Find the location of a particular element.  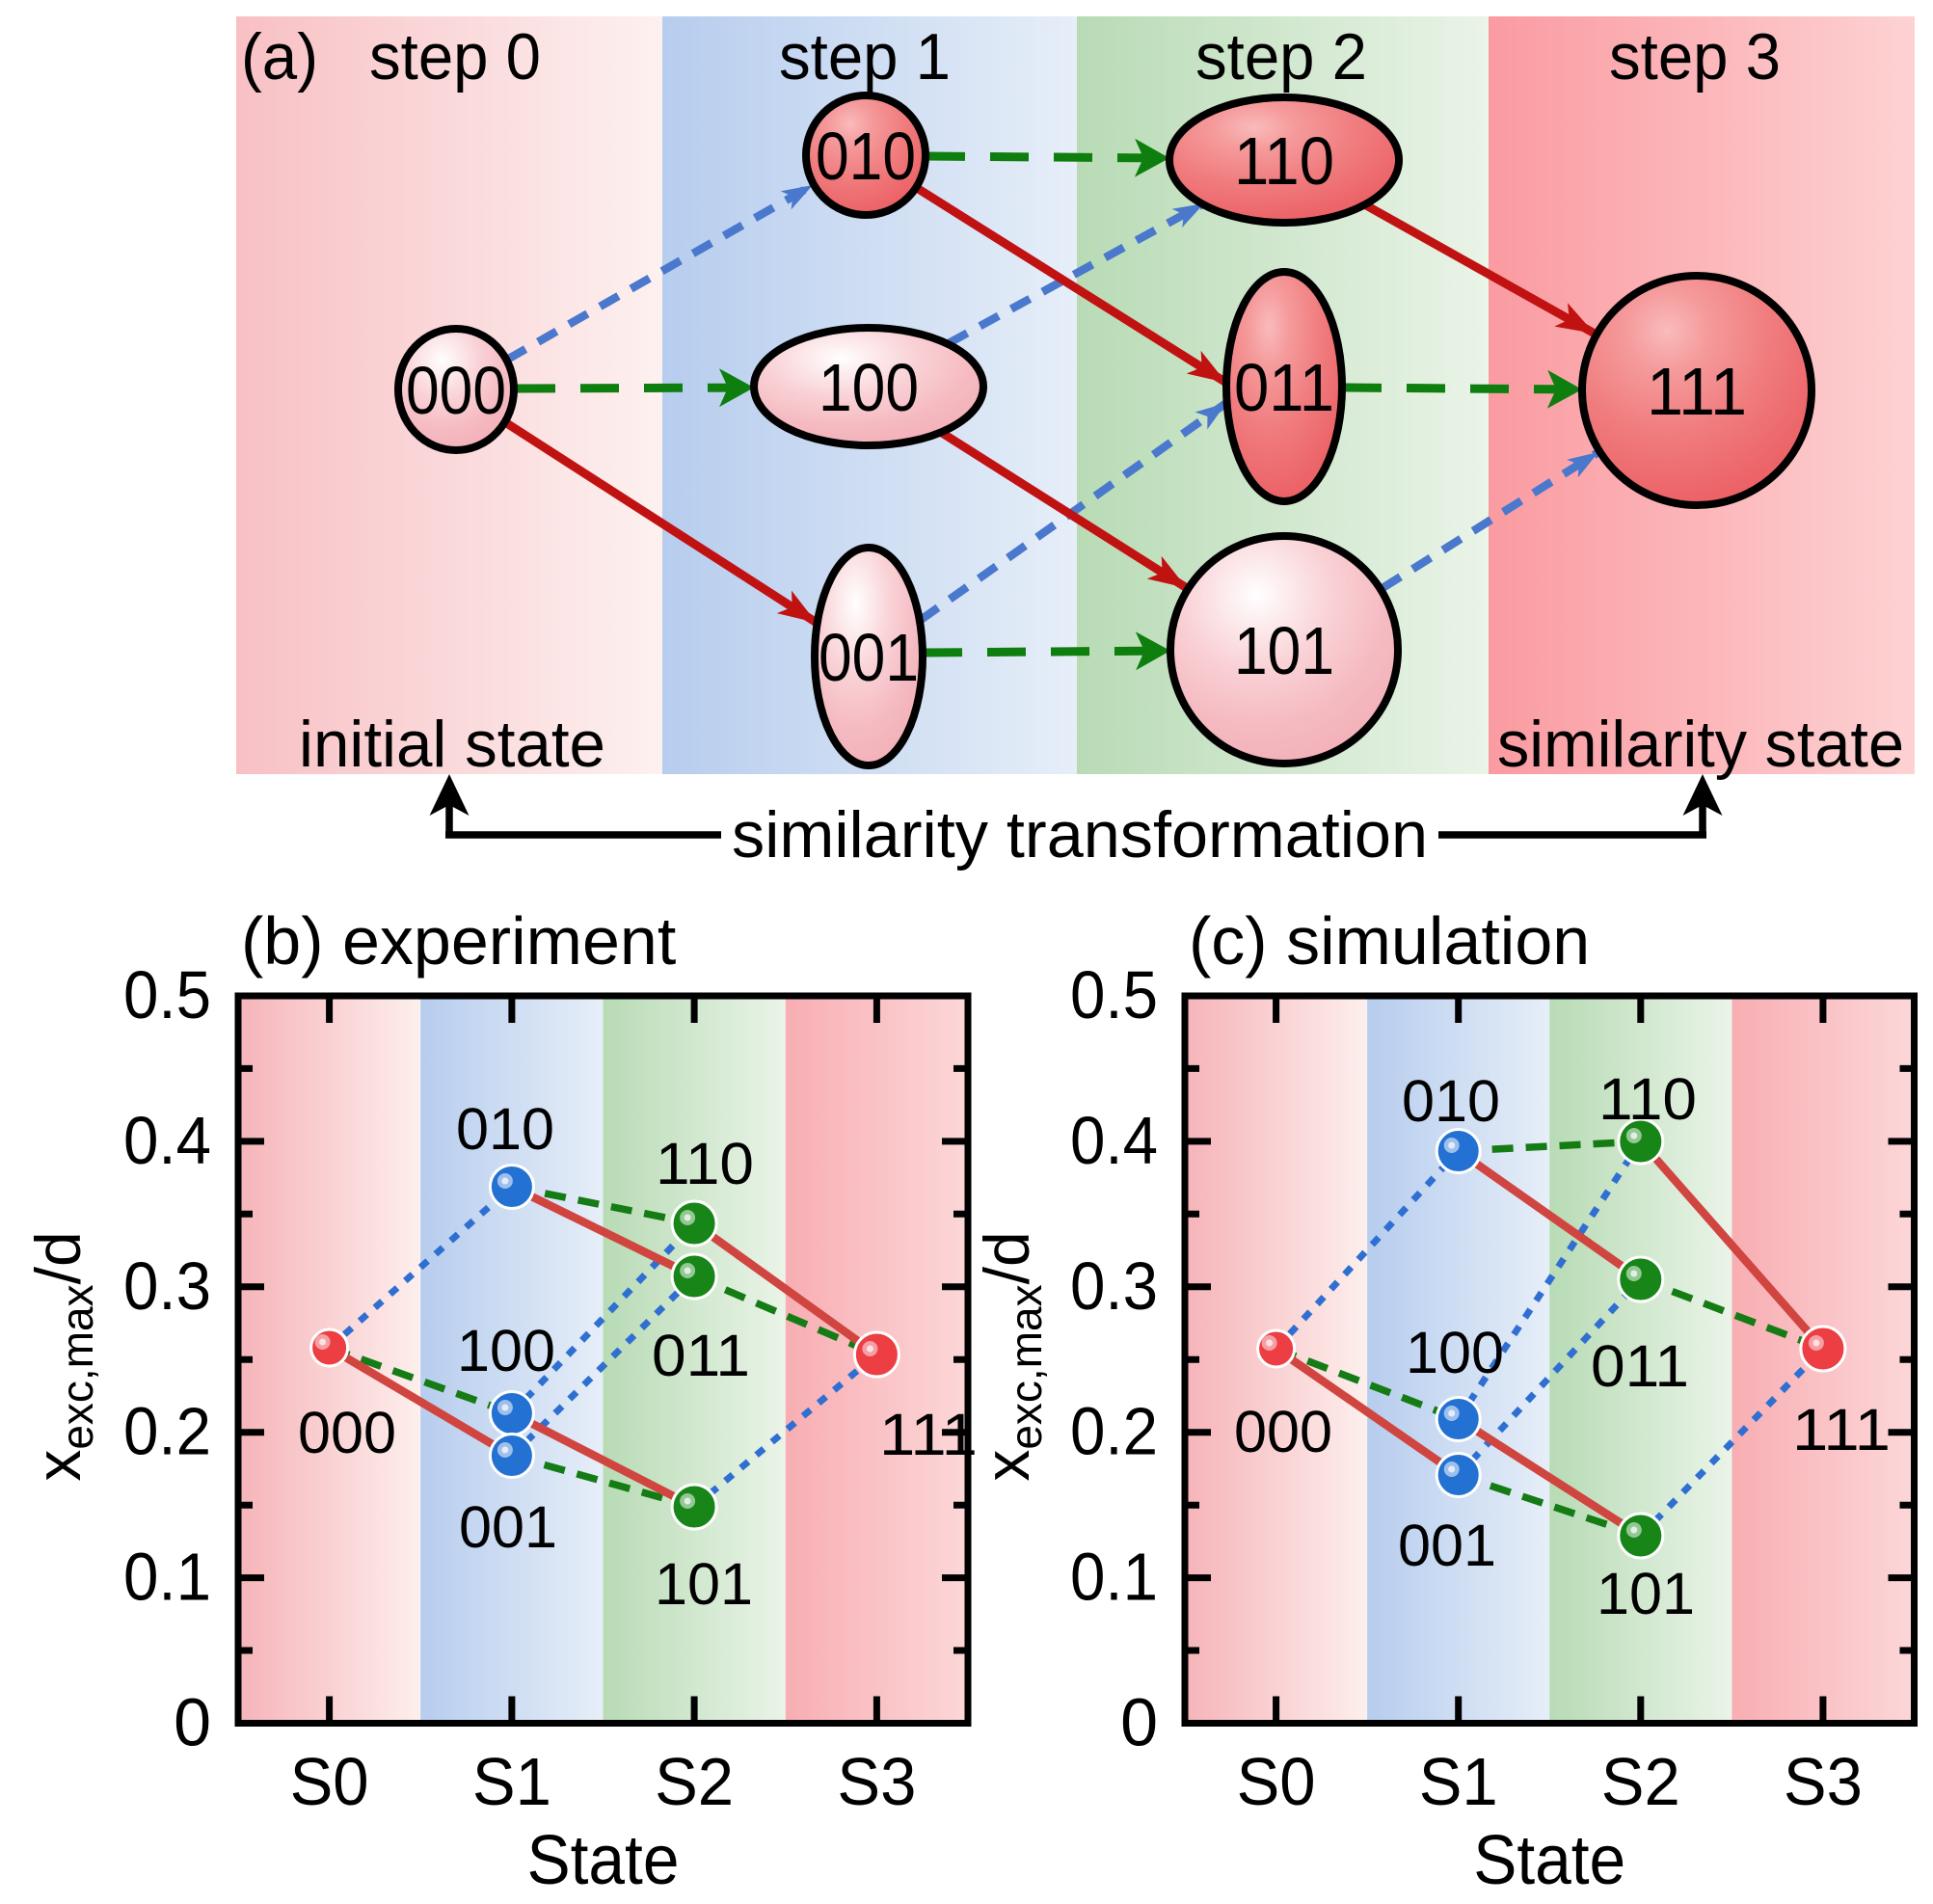

svg-text: similarity state is located at coordinates (1700, 745).